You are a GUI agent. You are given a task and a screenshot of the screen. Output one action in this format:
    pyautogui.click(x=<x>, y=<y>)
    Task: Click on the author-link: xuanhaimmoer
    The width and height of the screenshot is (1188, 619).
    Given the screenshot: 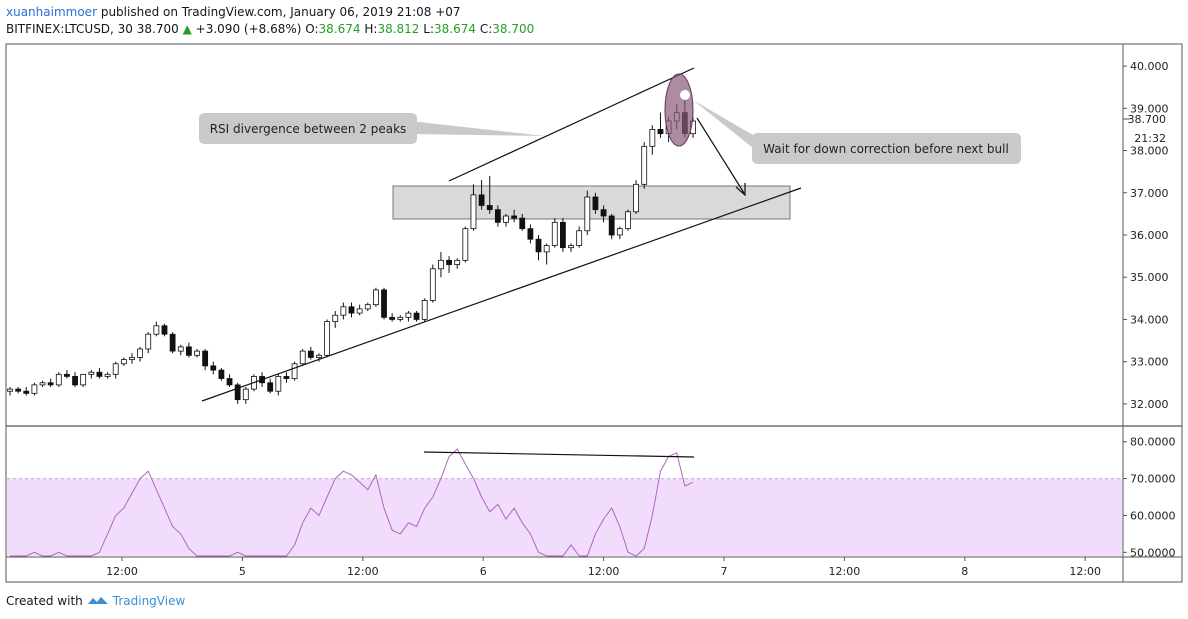 What is the action you would take?
    pyautogui.click(x=51, y=12)
    